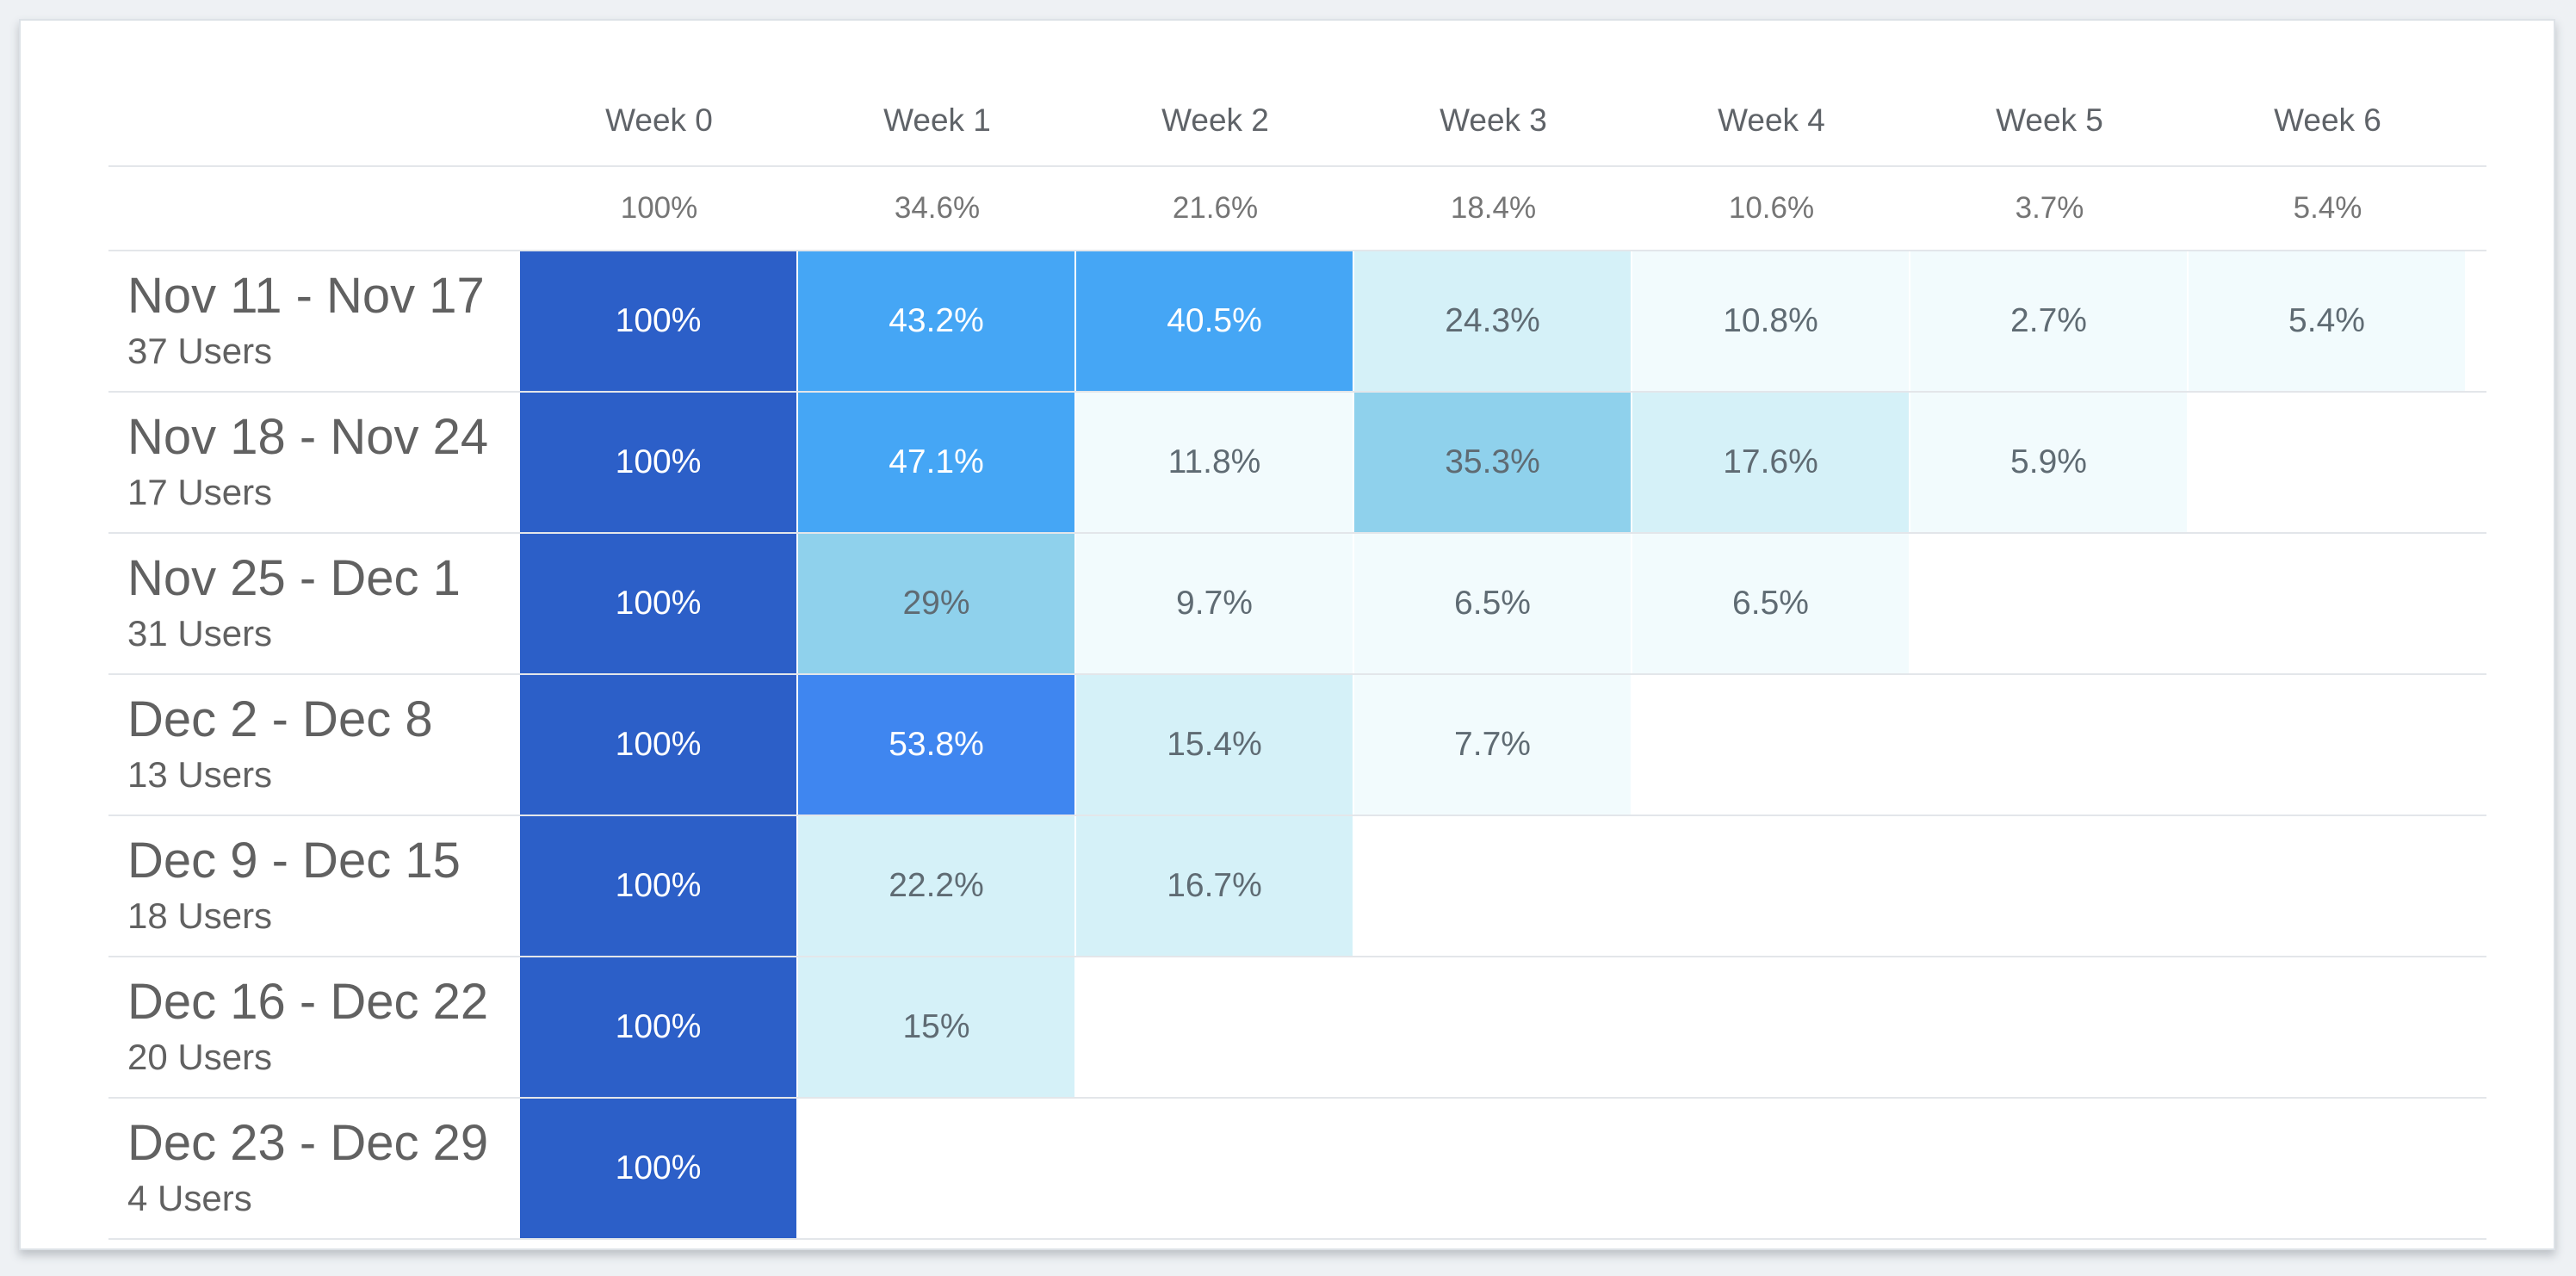  I want to click on column-header-week-0: Week 0, so click(659, 120).